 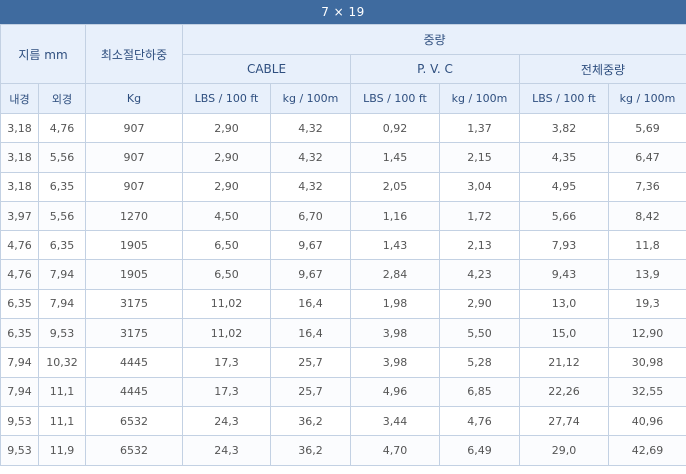 I want to click on pvc-lbs-cell: 1,98, so click(x=395, y=304).